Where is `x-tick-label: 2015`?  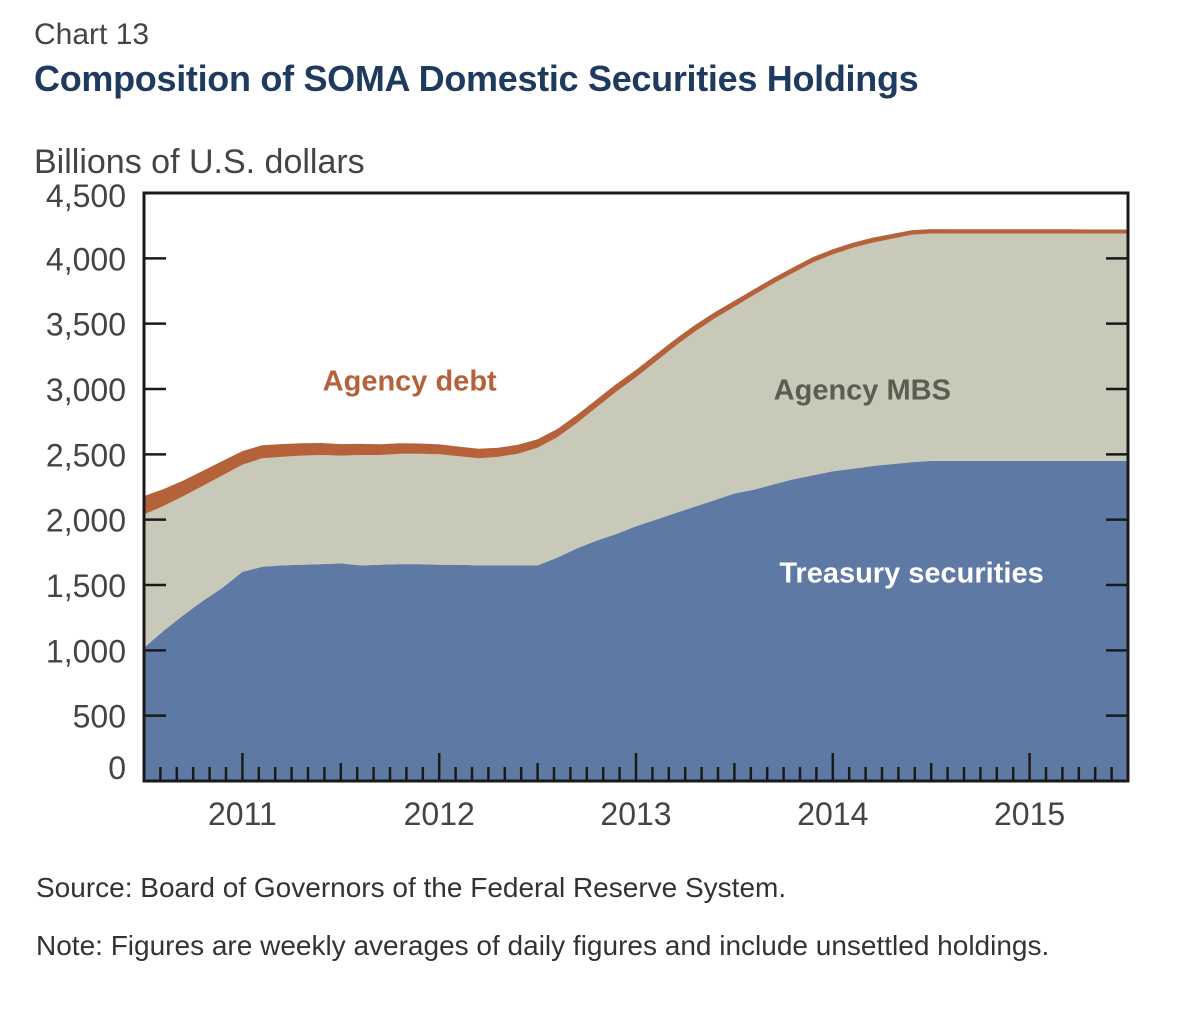
x-tick-label: 2015 is located at coordinates (1029, 814).